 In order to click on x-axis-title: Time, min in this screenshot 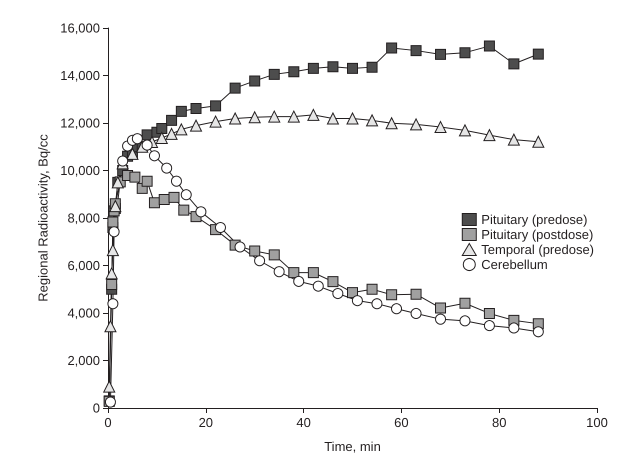, I will do `click(352, 446)`.